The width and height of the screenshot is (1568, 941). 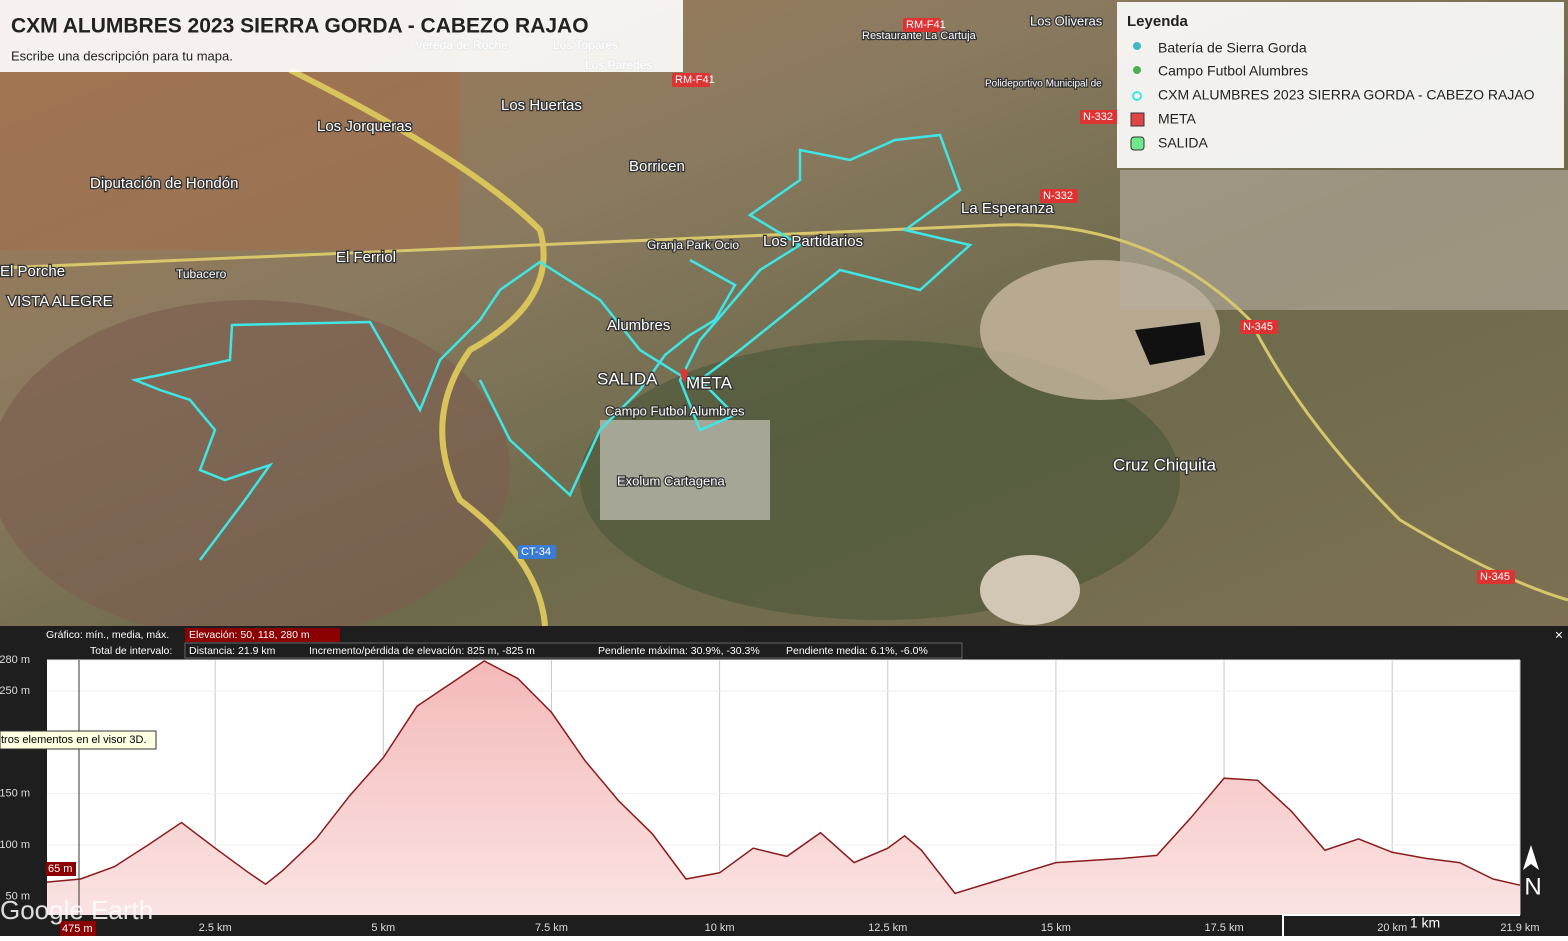 What do you see at coordinates (684, 375) in the screenshot?
I see `marker` at bounding box center [684, 375].